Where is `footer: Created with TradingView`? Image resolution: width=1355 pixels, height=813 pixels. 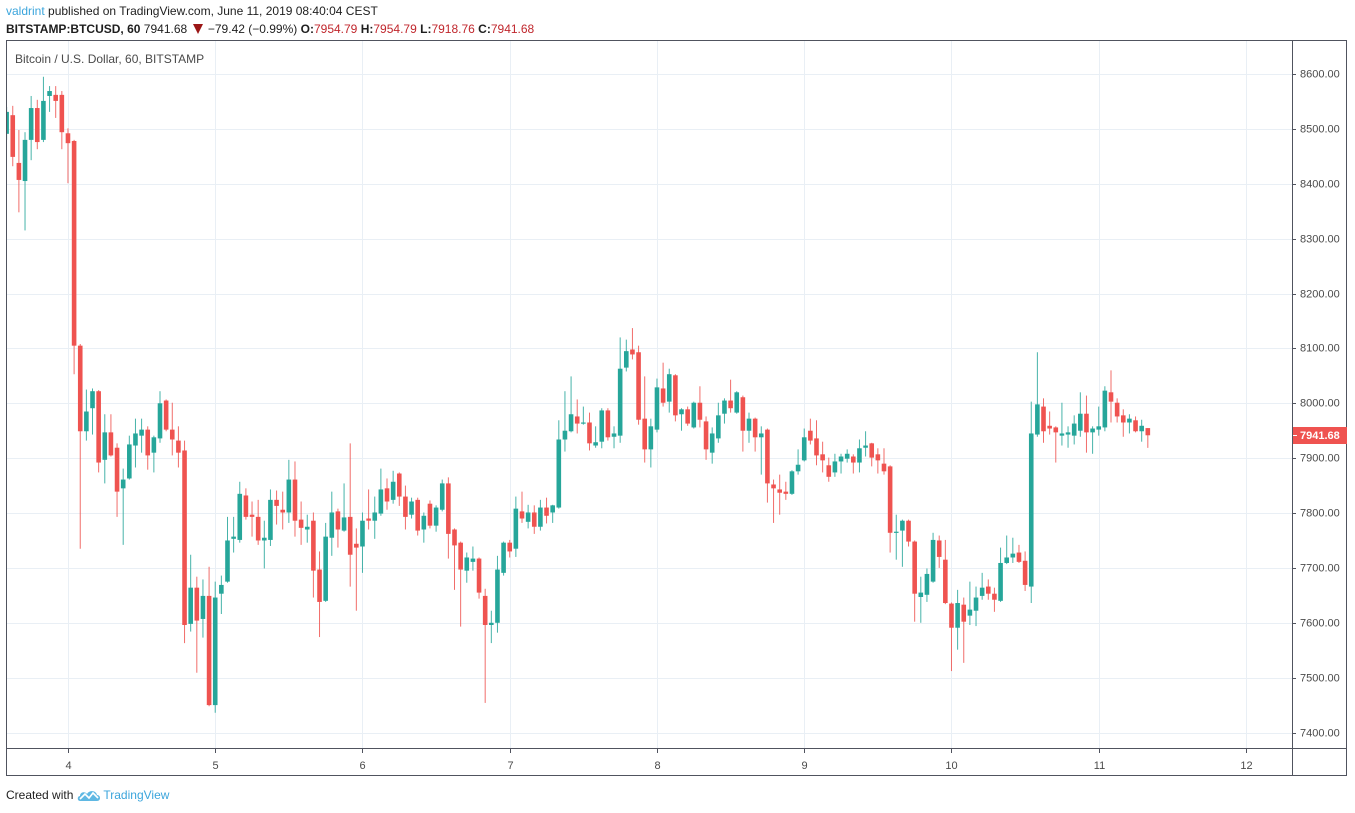
footer: Created with TradingView is located at coordinates (87, 795).